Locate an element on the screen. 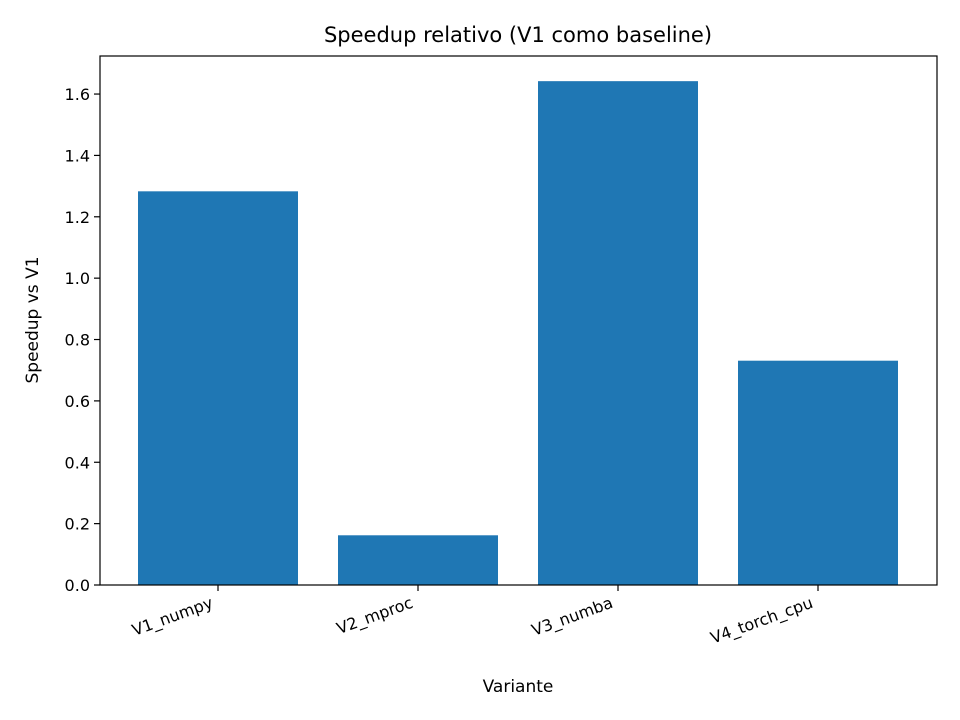  y-tick-label: 0.6 is located at coordinates (77, 401).